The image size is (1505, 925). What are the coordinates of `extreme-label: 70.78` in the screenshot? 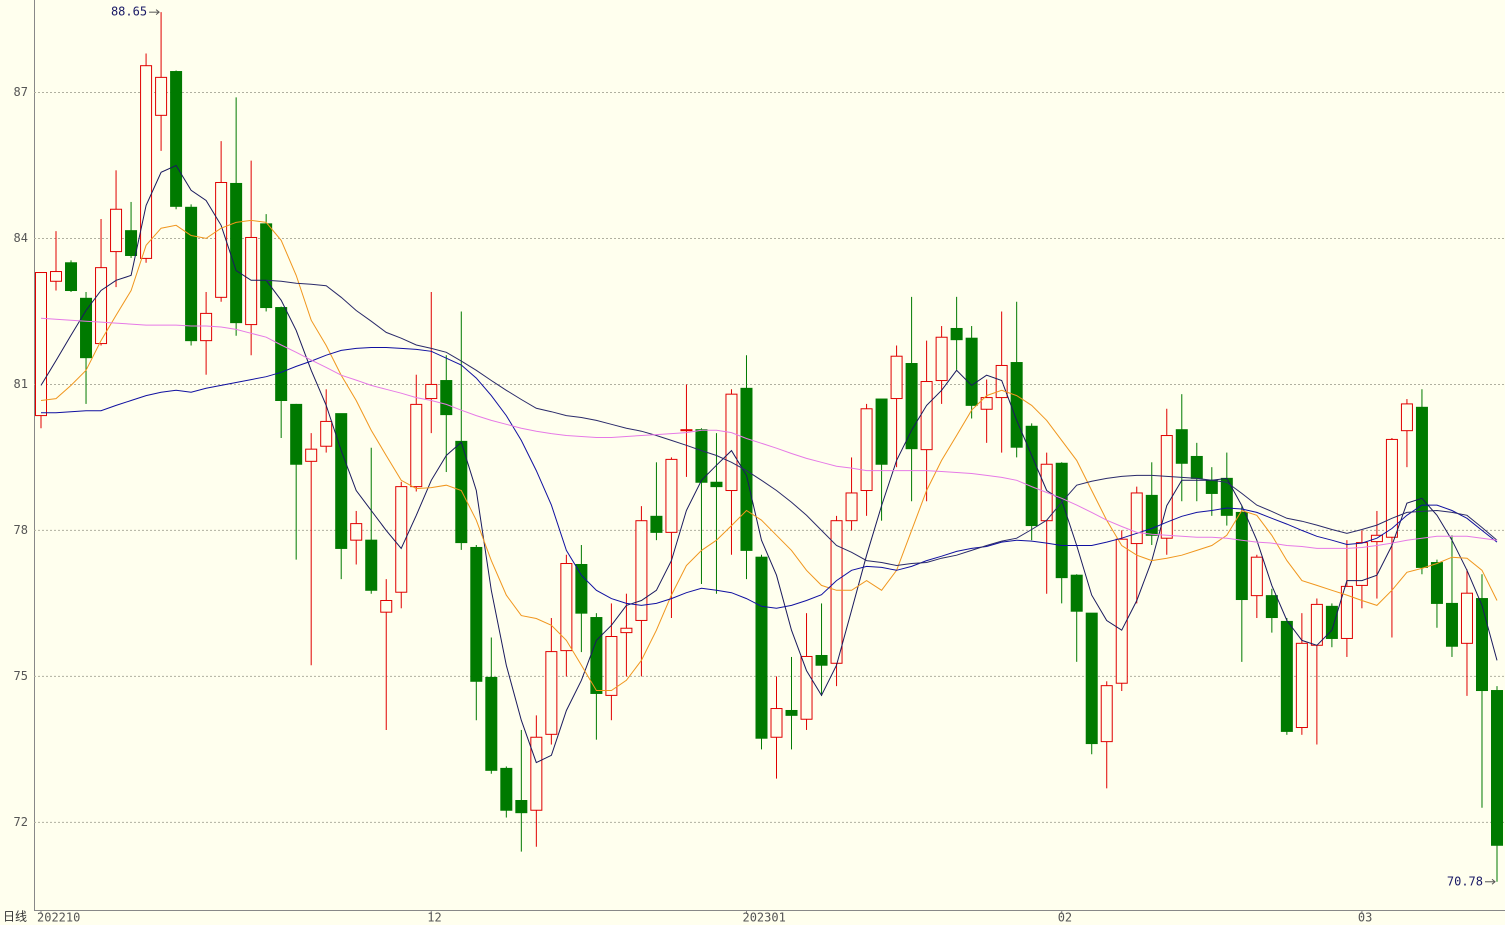 It's located at (1465, 881).